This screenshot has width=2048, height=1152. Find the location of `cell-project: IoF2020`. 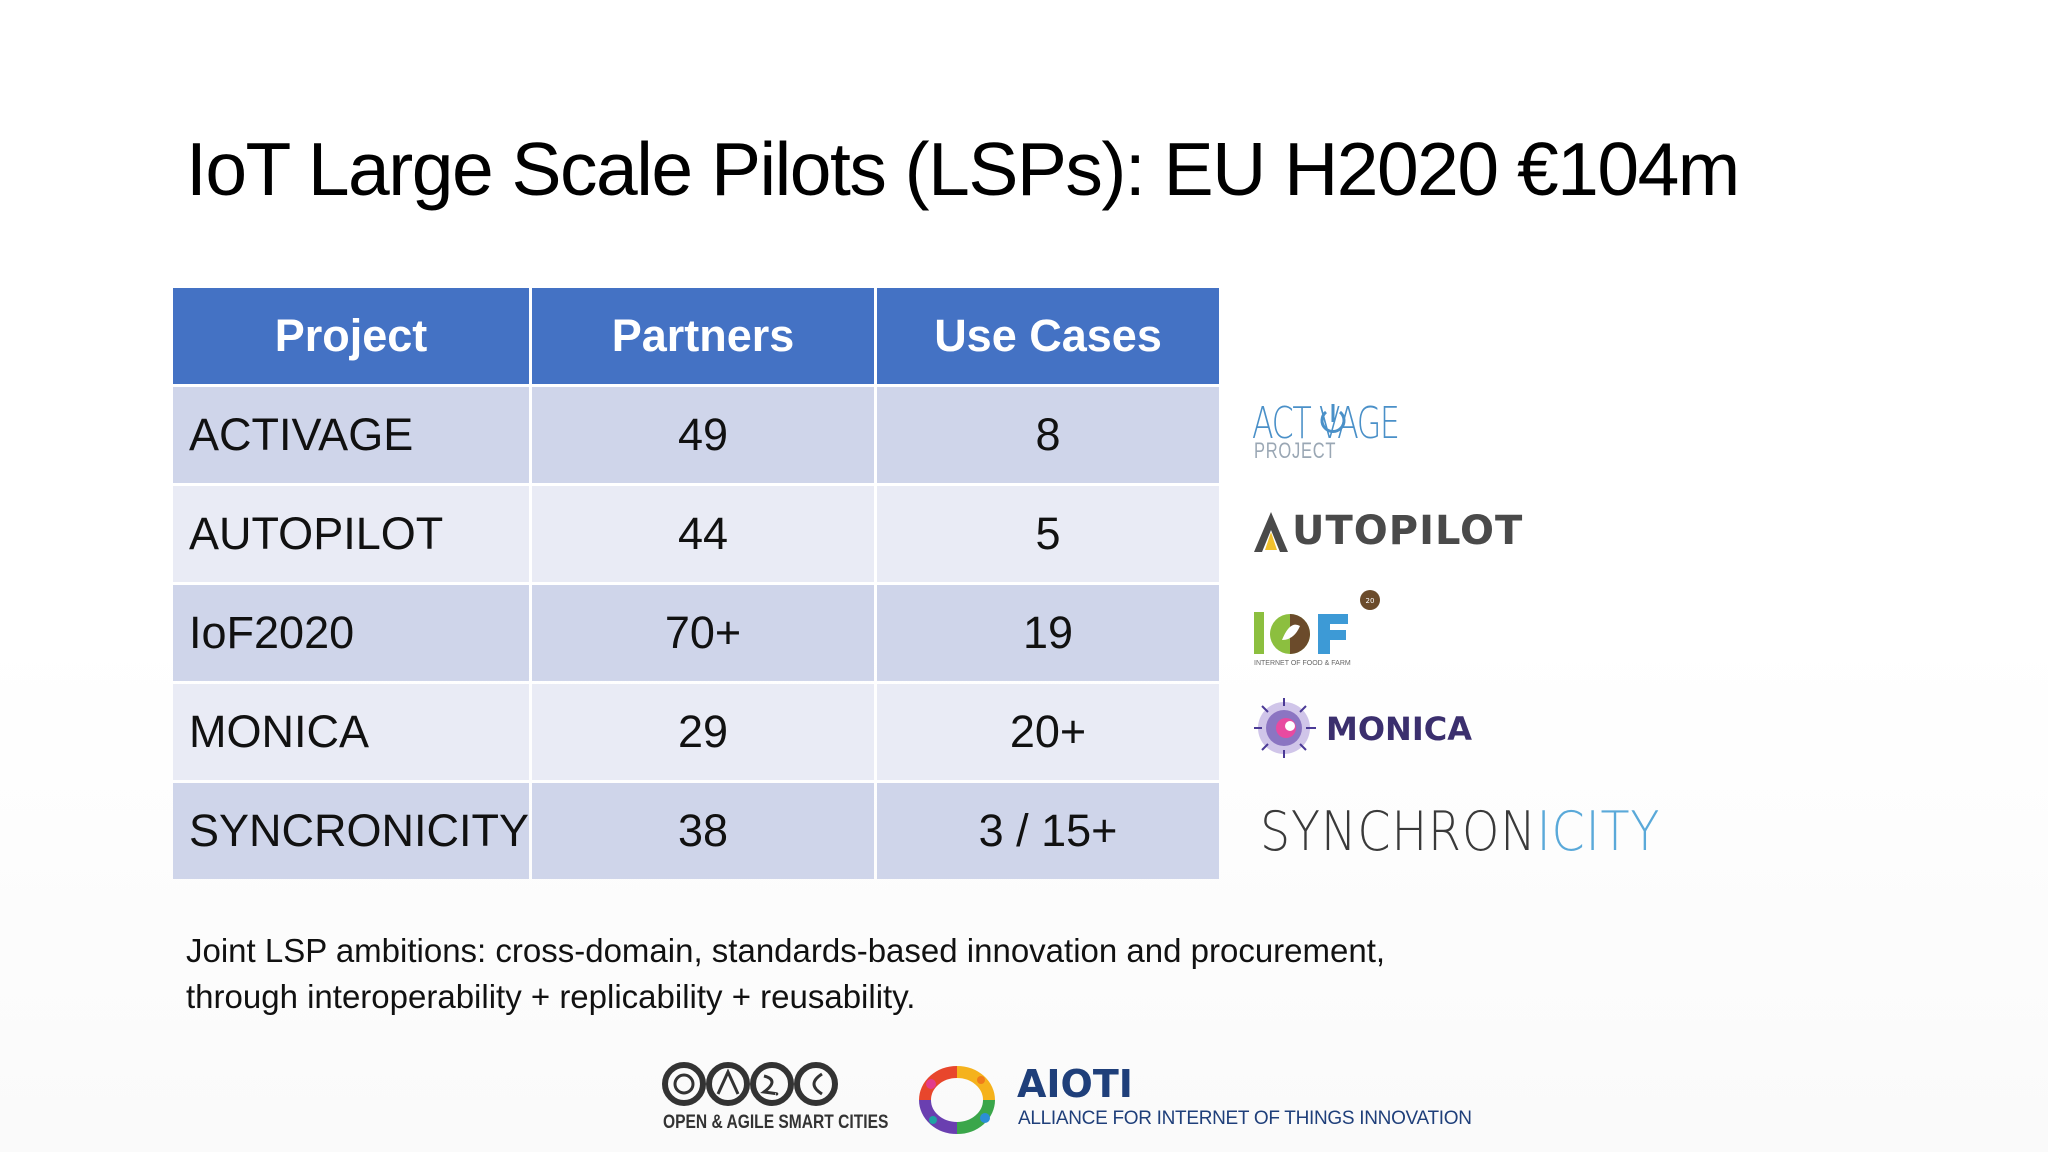

cell-project: IoF2020 is located at coordinates (351, 633).